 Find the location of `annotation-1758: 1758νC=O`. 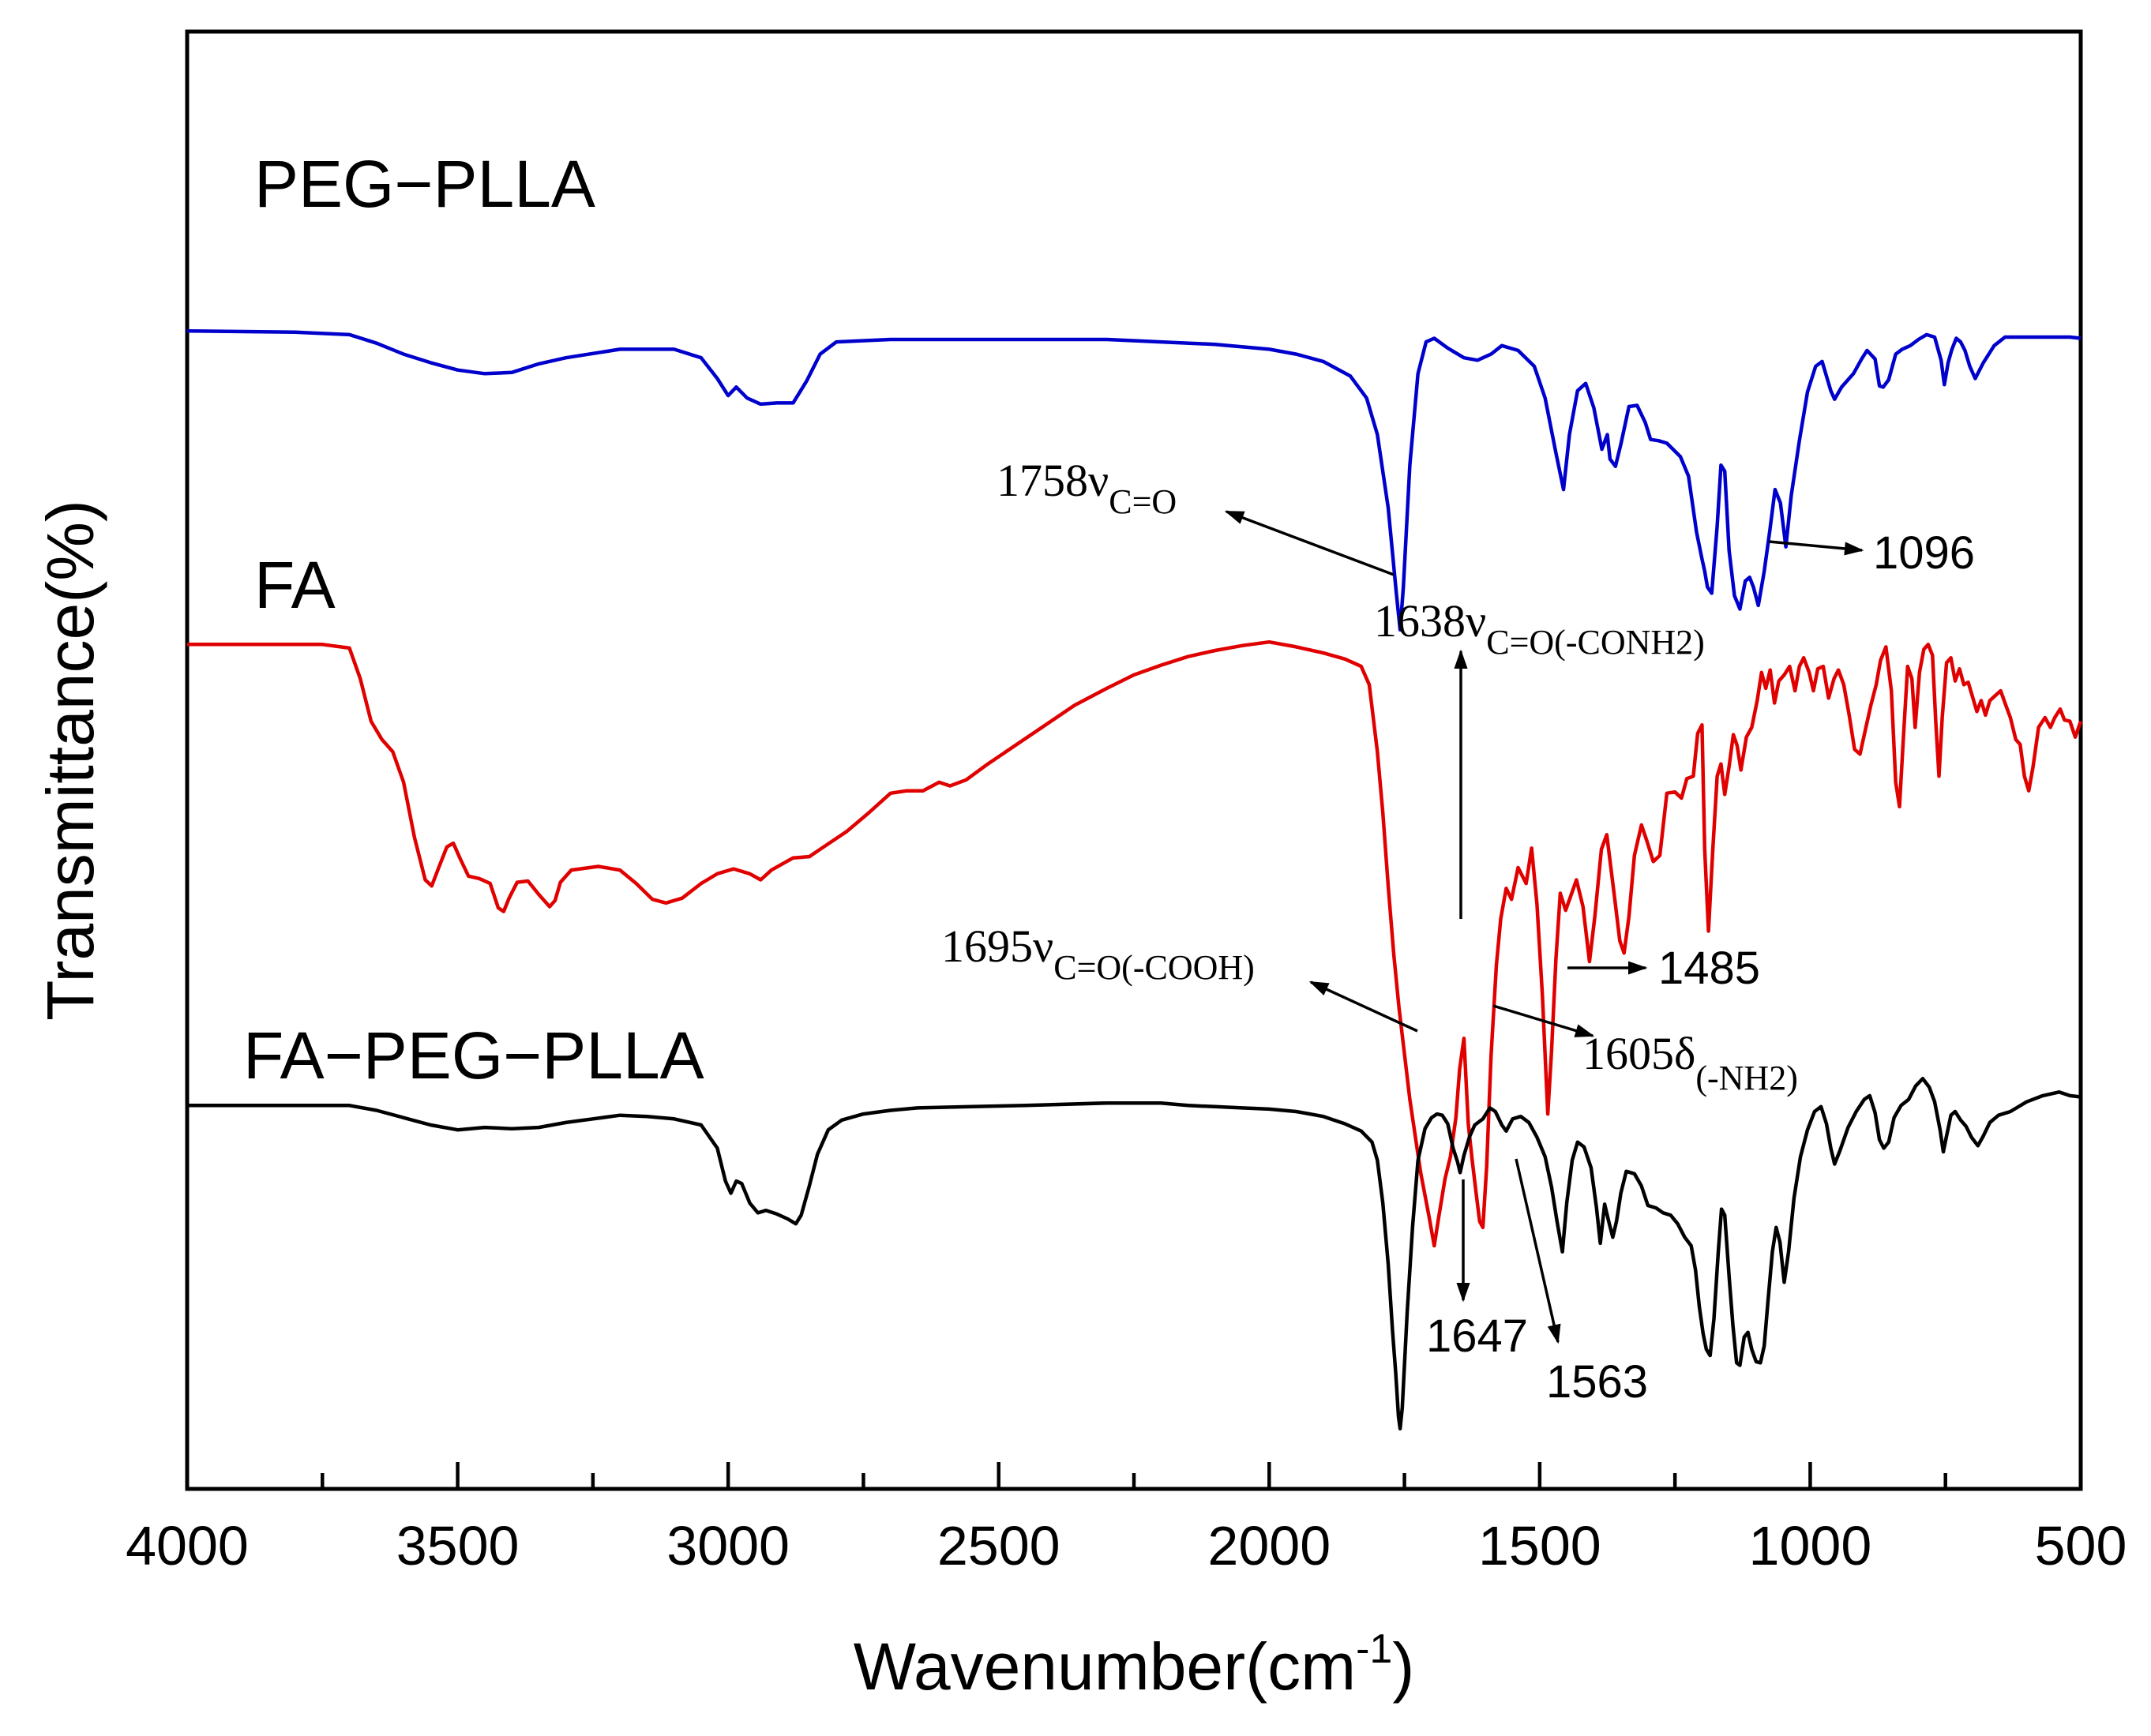

annotation-1758: 1758νC=O is located at coordinates (1087, 488).